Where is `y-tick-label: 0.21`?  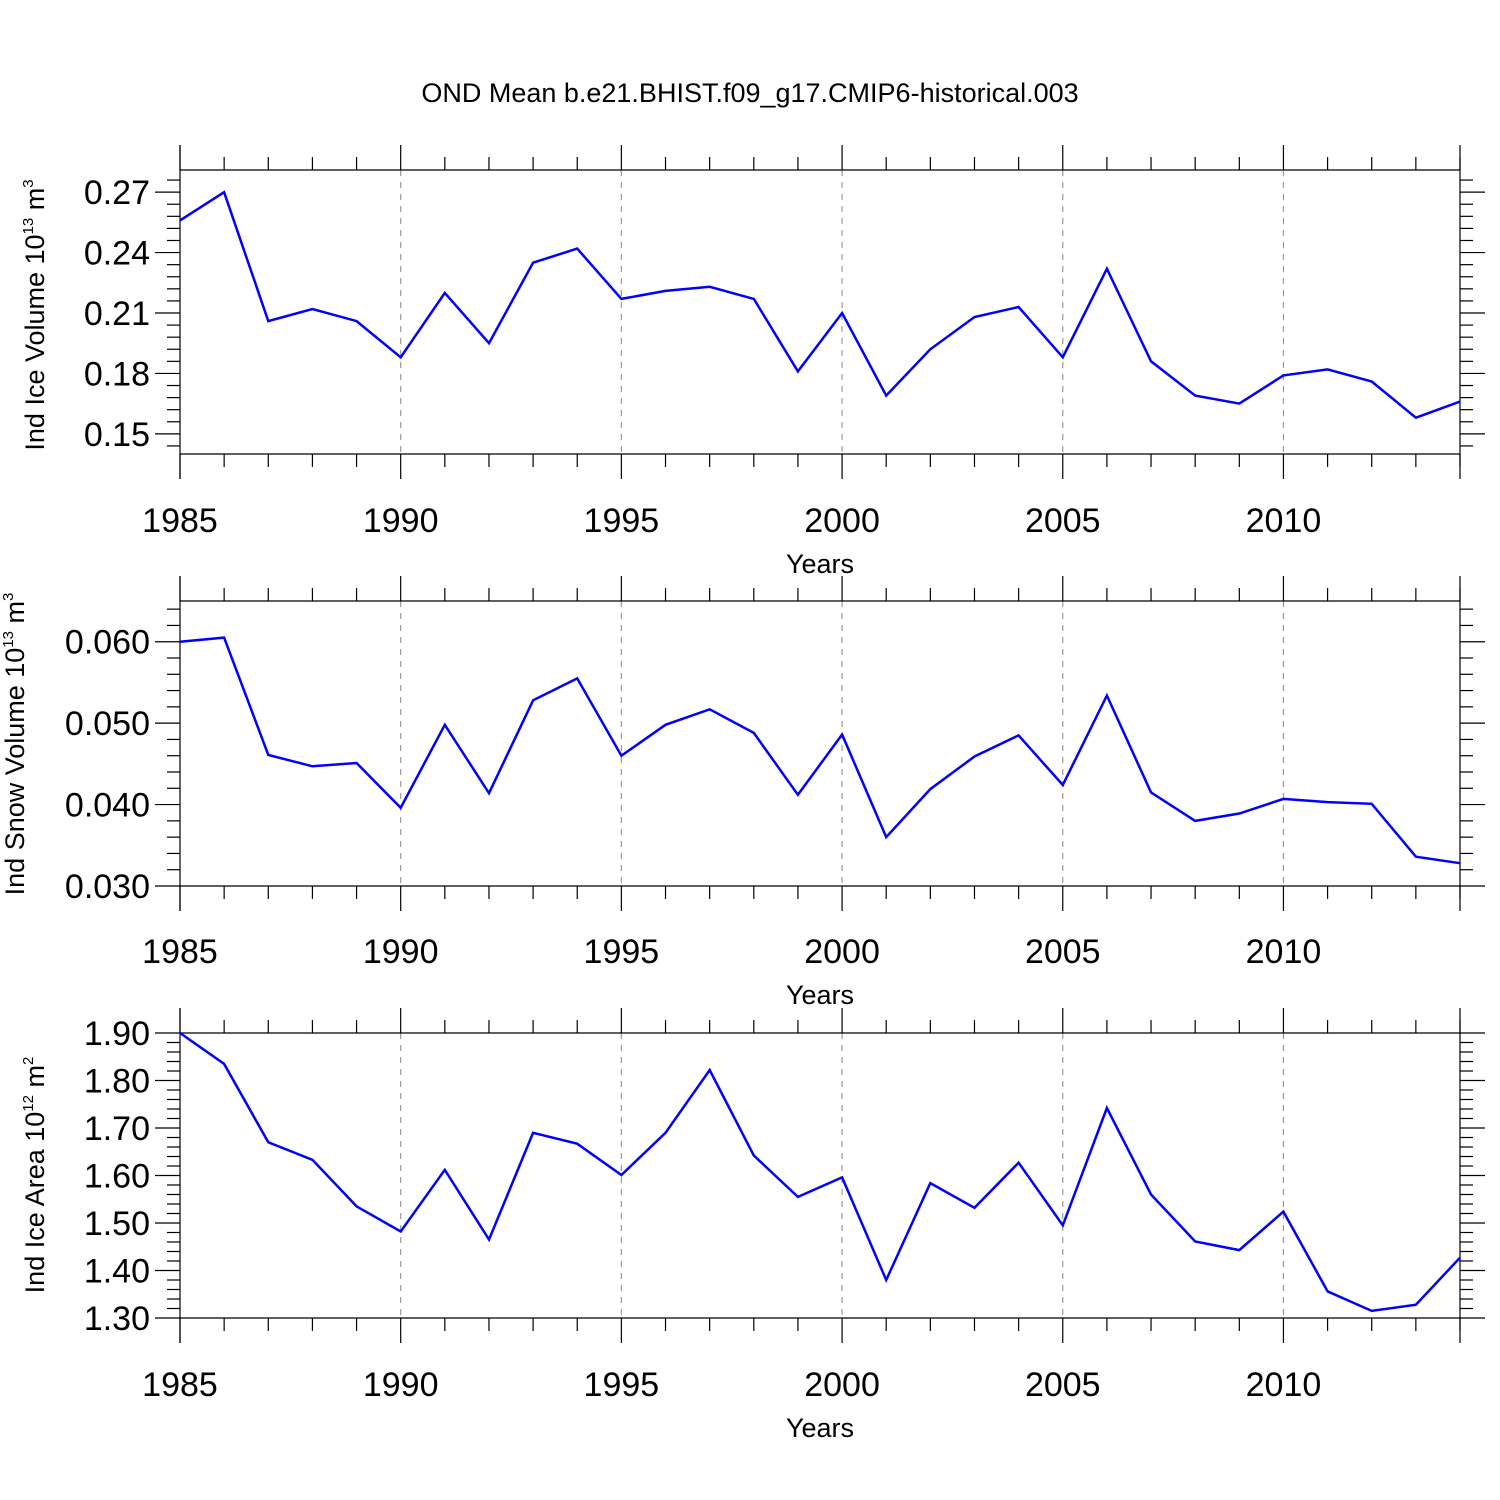
y-tick-label: 0.21 is located at coordinates (117, 314).